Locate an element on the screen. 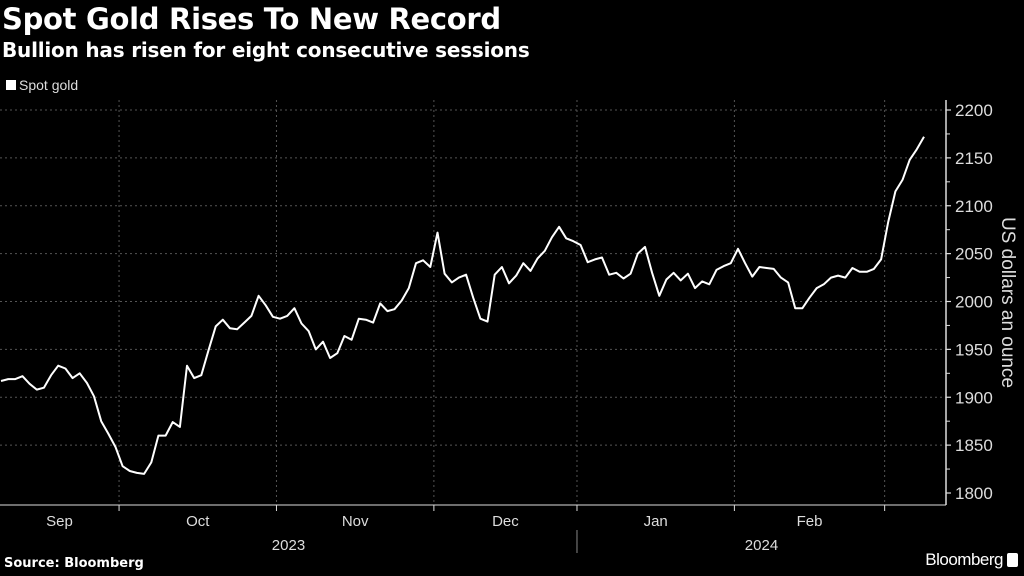 The image size is (1024, 576). y-tick-label: 2000 is located at coordinates (974, 302).